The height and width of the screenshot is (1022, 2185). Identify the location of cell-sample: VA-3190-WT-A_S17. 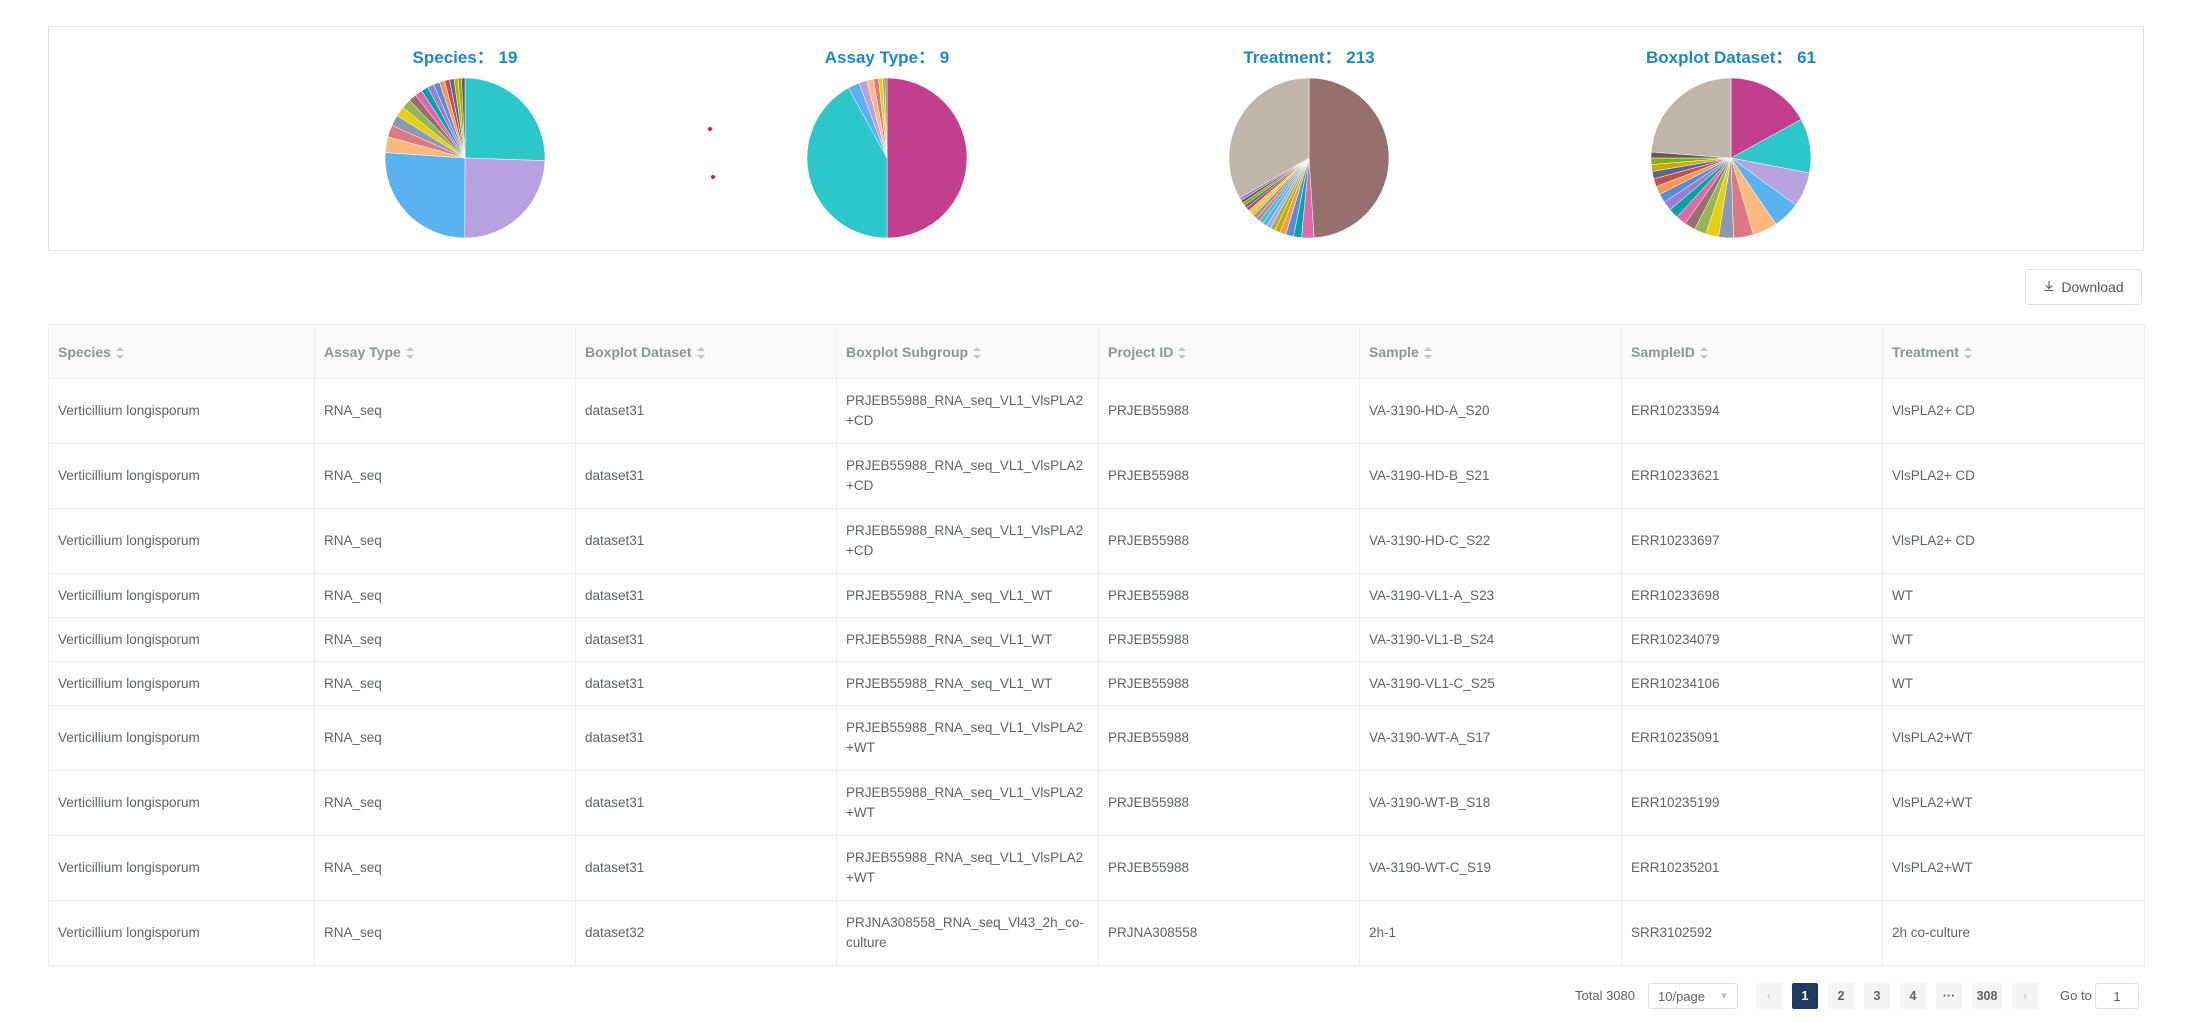
(1490, 738).